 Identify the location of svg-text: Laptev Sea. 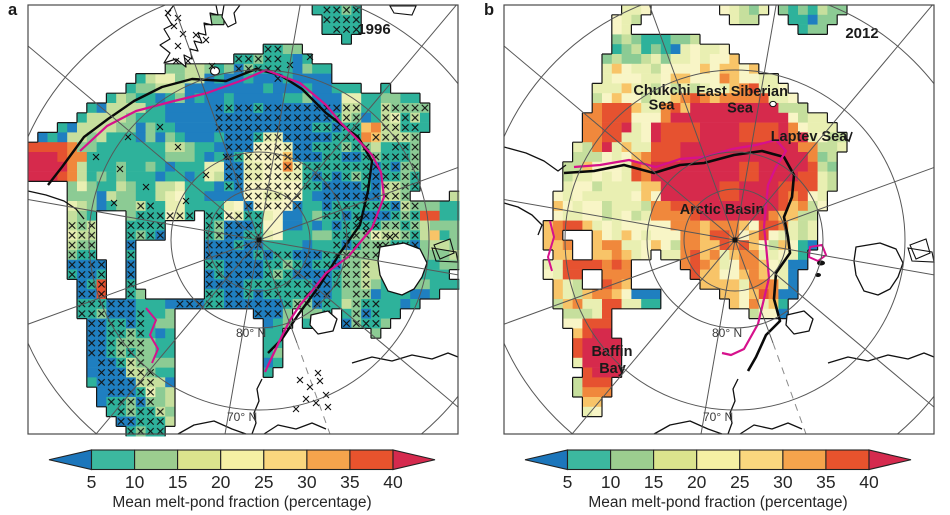
(809, 137).